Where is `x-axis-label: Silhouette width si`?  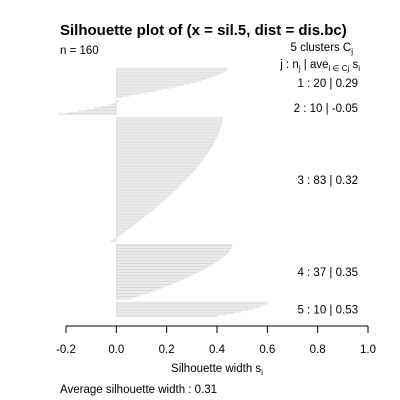 x-axis-label: Silhouette width si is located at coordinates (217, 370).